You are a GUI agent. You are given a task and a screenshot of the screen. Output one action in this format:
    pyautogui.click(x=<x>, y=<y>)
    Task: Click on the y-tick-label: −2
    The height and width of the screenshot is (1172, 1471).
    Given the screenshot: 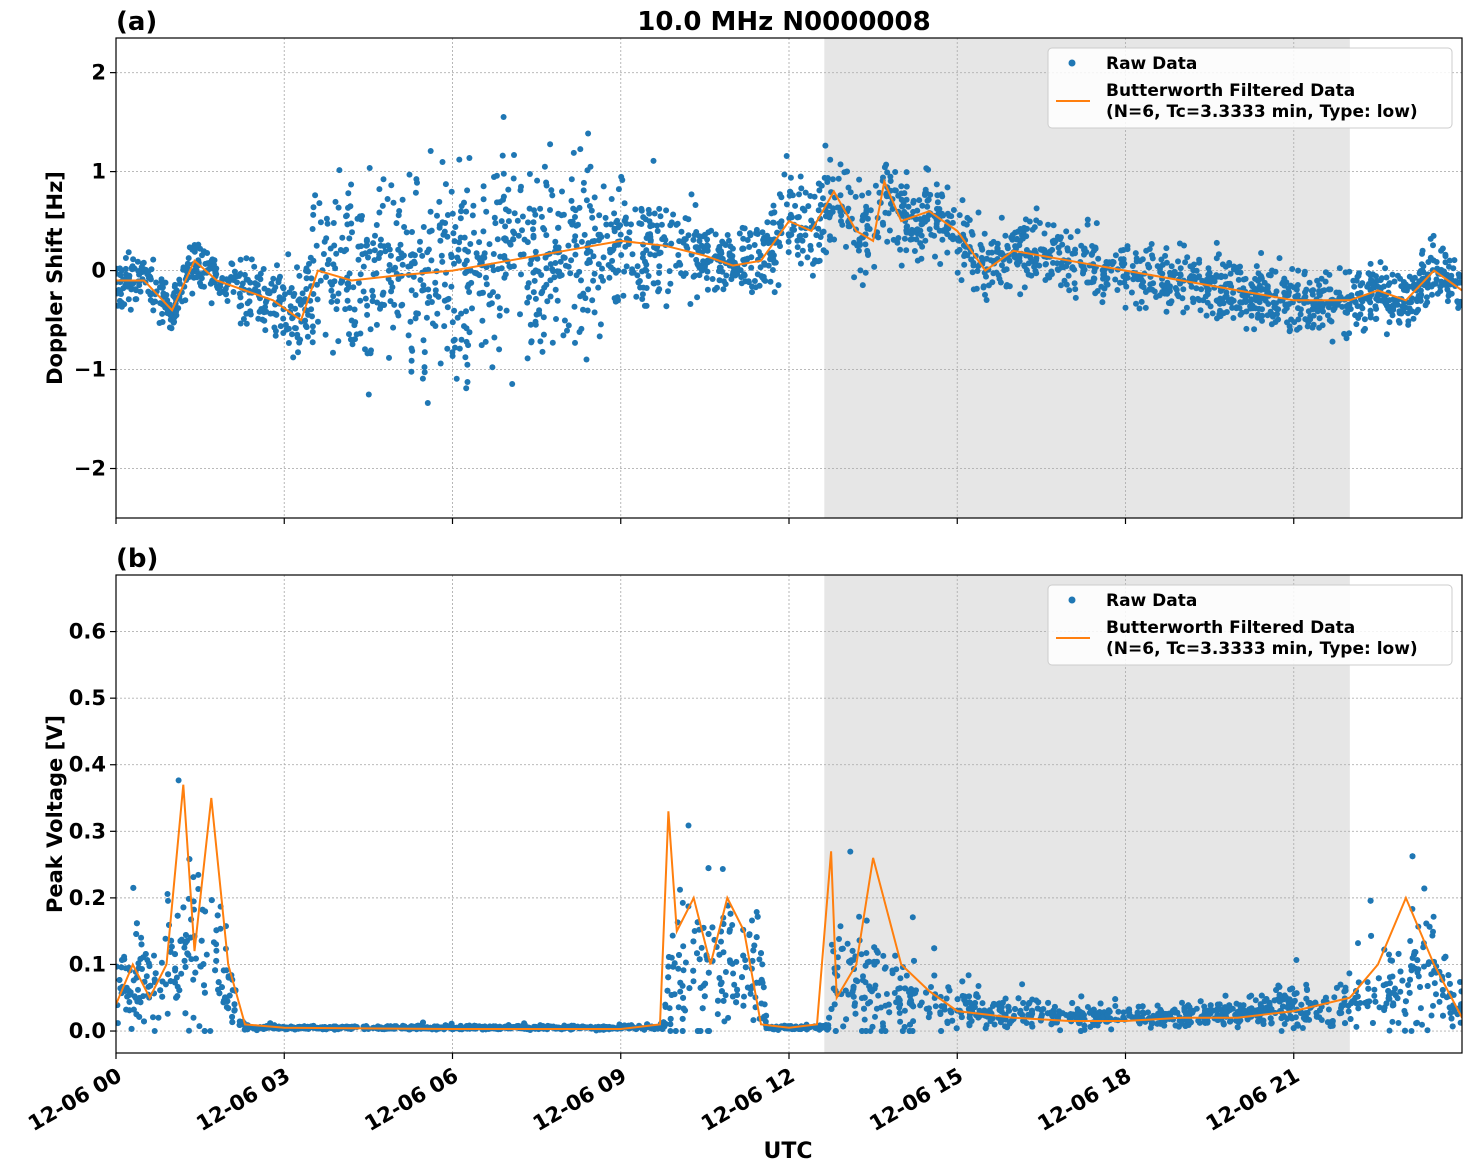 What is the action you would take?
    pyautogui.click(x=90, y=469)
    